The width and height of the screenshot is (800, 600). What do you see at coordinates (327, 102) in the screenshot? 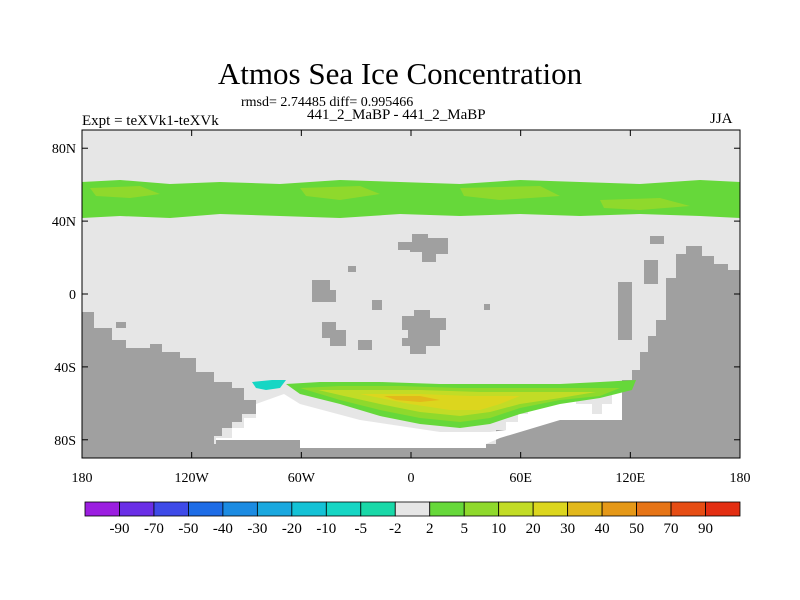
I see `chart-stats: rmsd= 2.74485 diff= 0.995466` at bounding box center [327, 102].